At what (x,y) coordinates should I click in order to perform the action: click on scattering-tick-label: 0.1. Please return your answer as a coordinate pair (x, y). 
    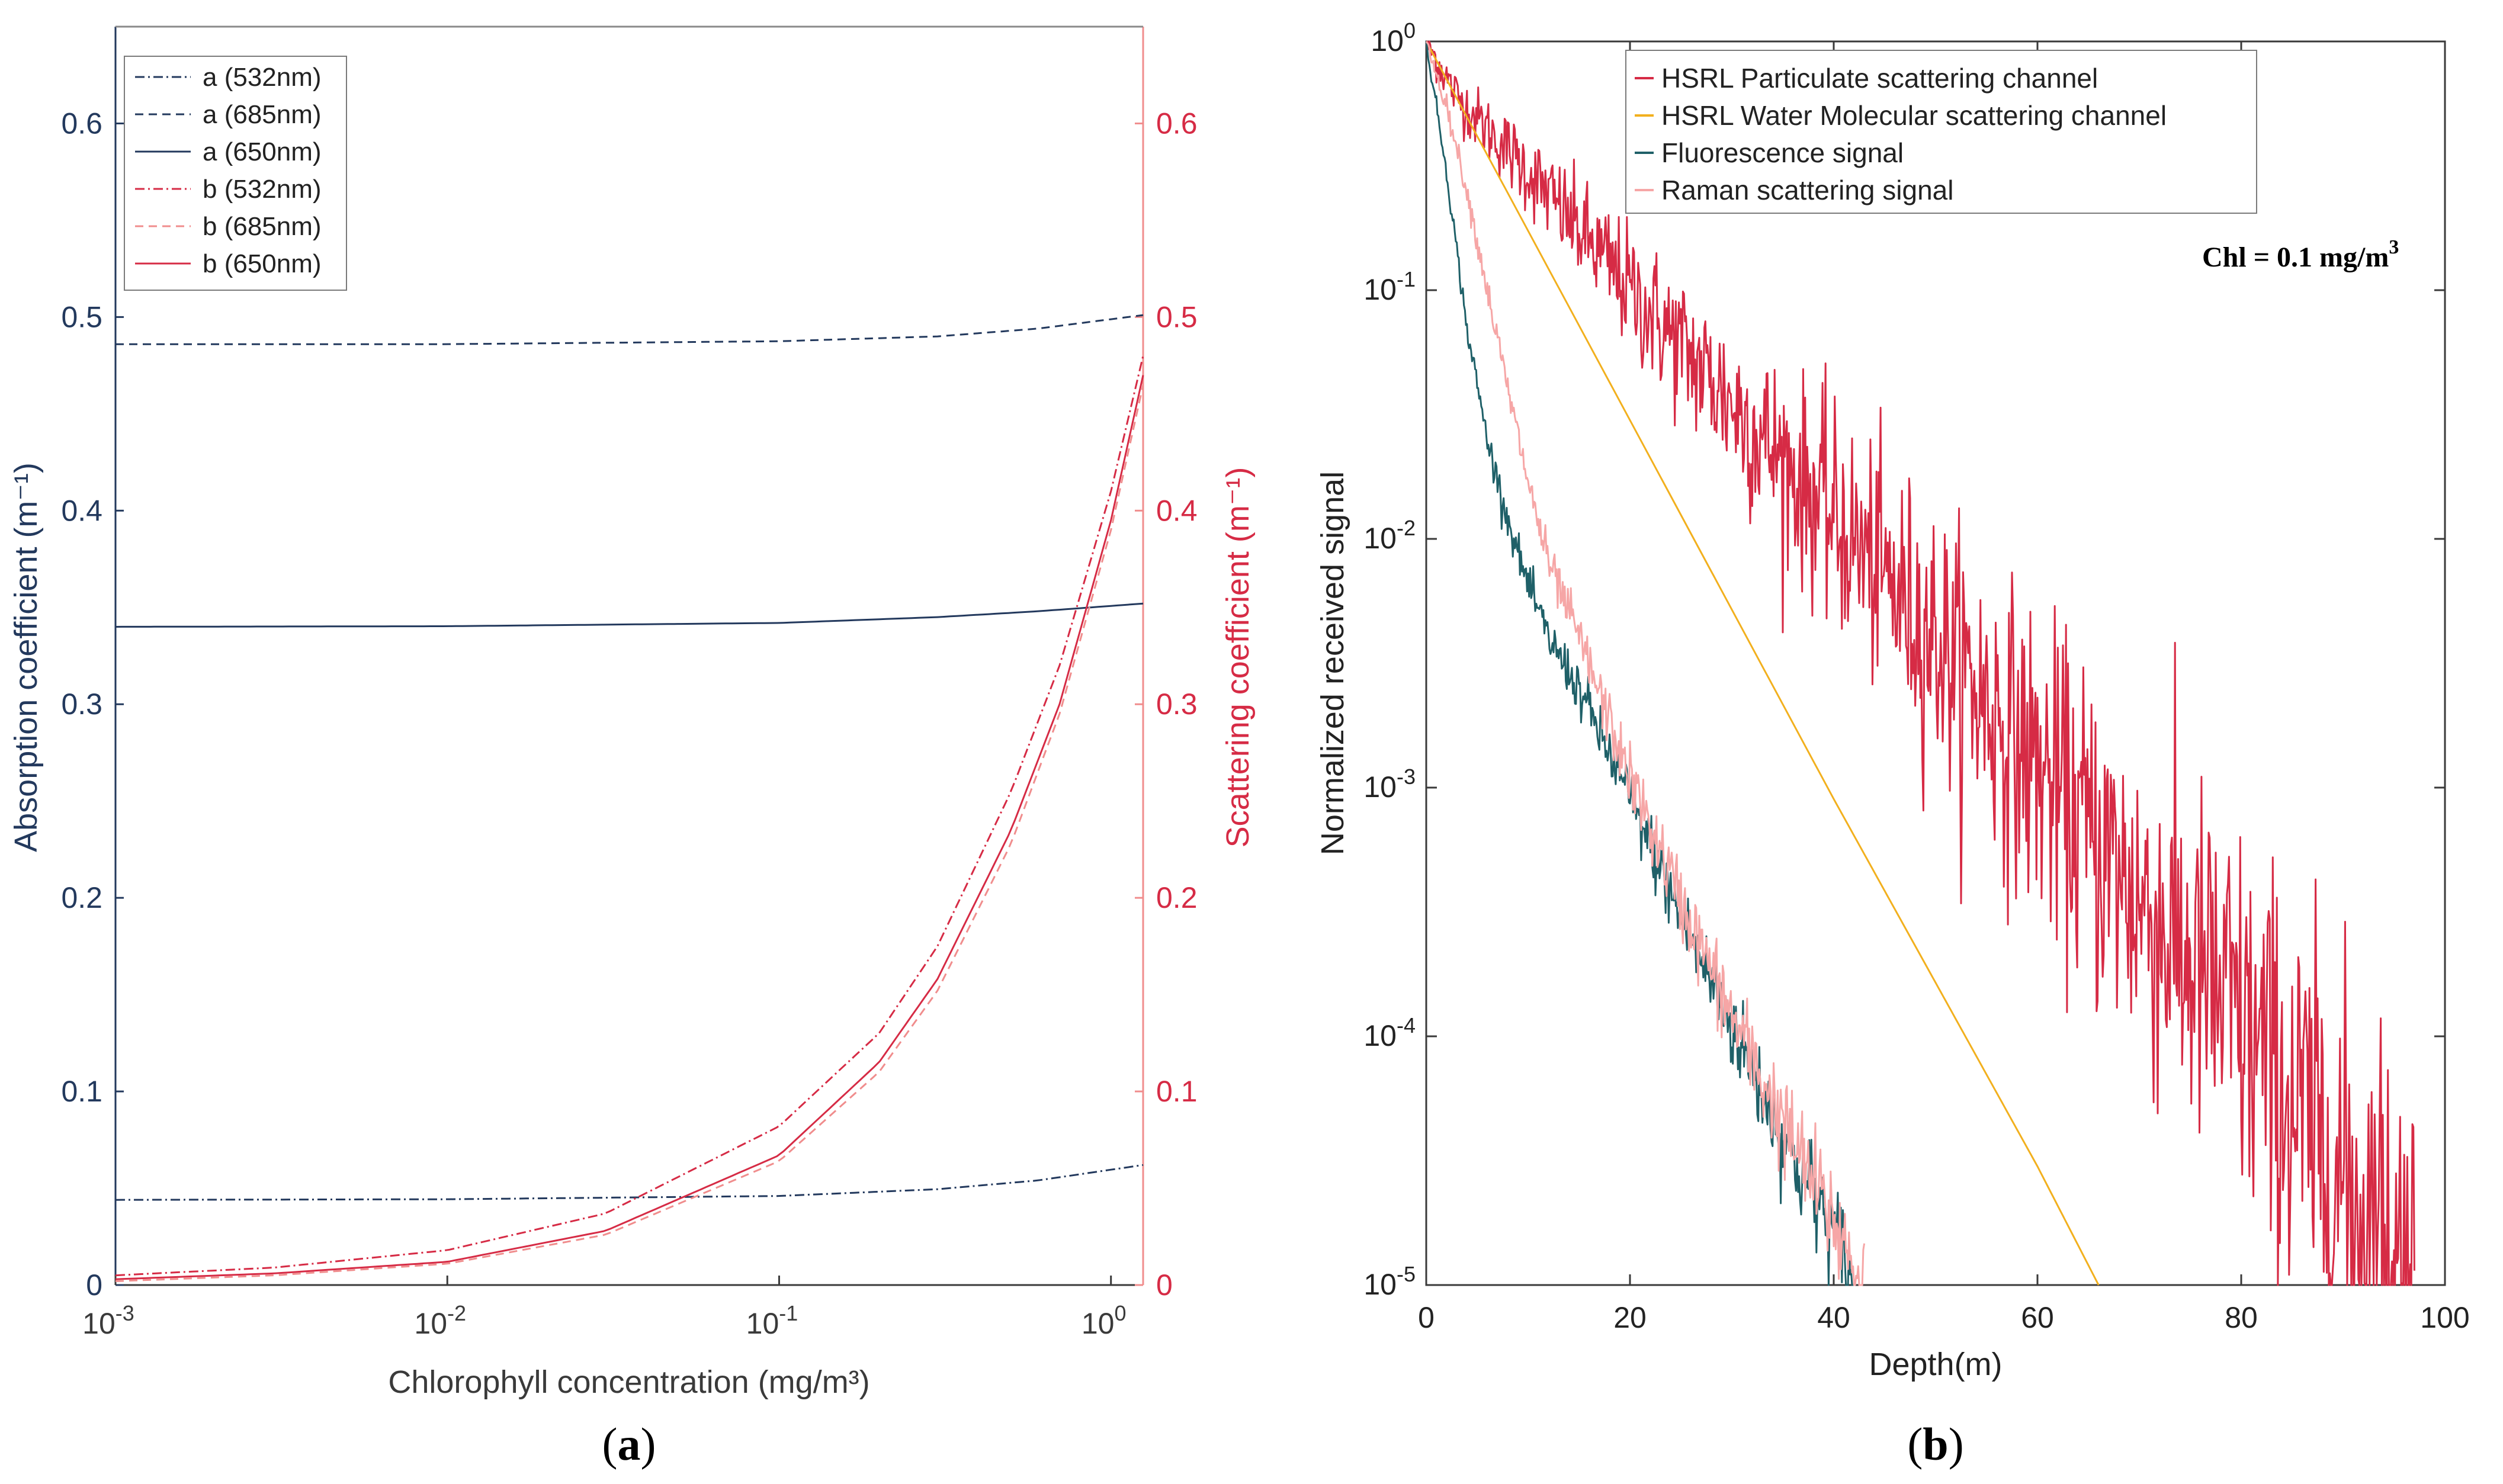
    Looking at the image, I should click on (1177, 1091).